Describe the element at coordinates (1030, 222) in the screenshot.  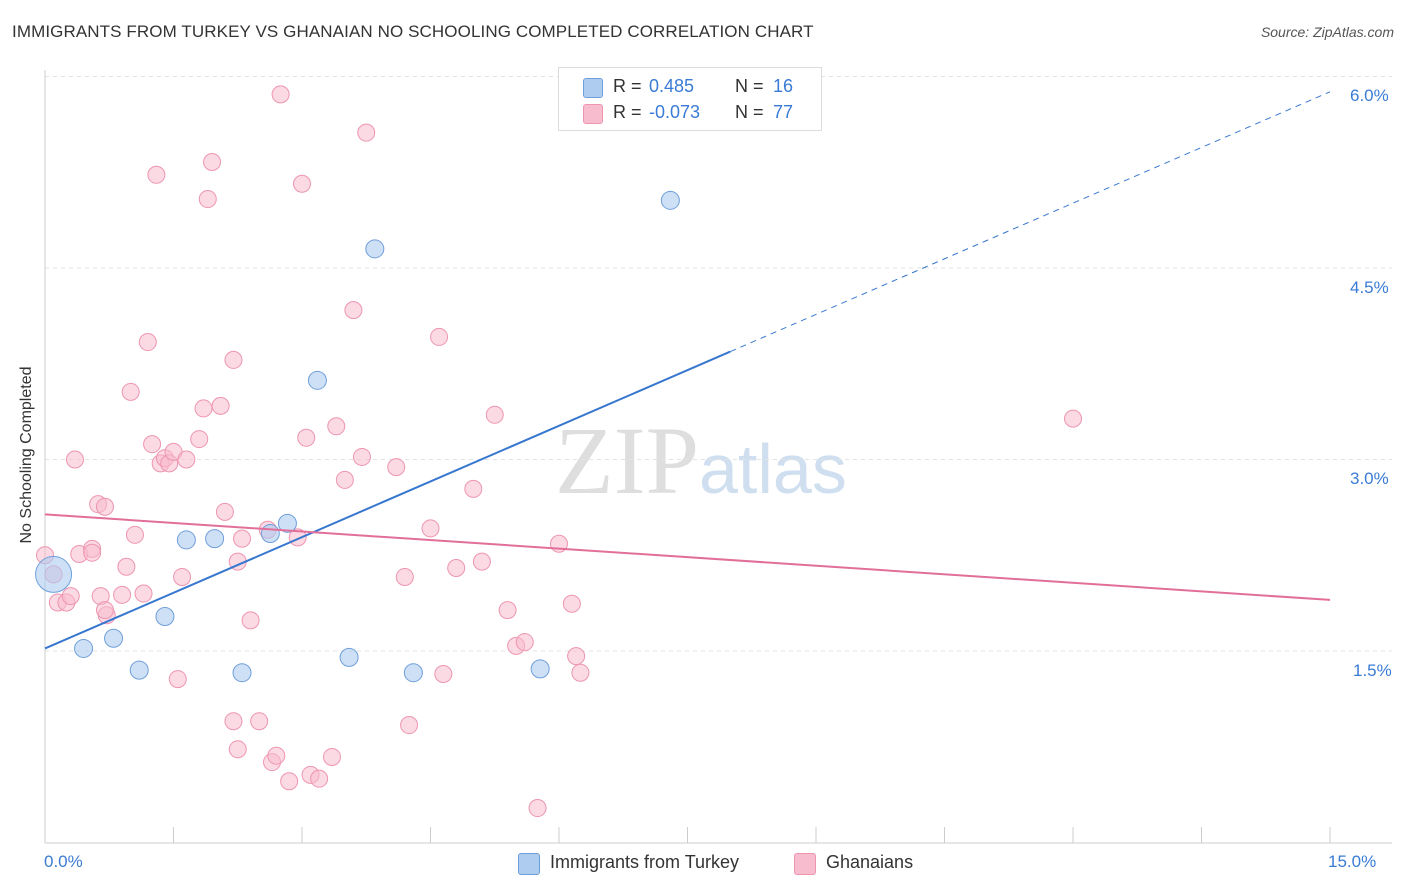
I see `turkey-trend-extension` at that location.